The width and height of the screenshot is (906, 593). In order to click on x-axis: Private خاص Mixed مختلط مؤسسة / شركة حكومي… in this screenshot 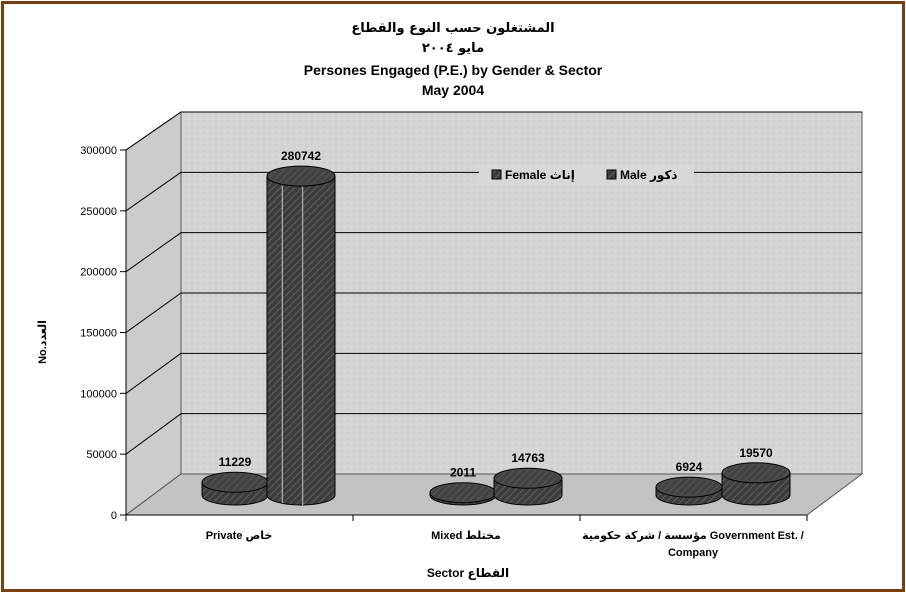, I will do `click(466, 536)`.